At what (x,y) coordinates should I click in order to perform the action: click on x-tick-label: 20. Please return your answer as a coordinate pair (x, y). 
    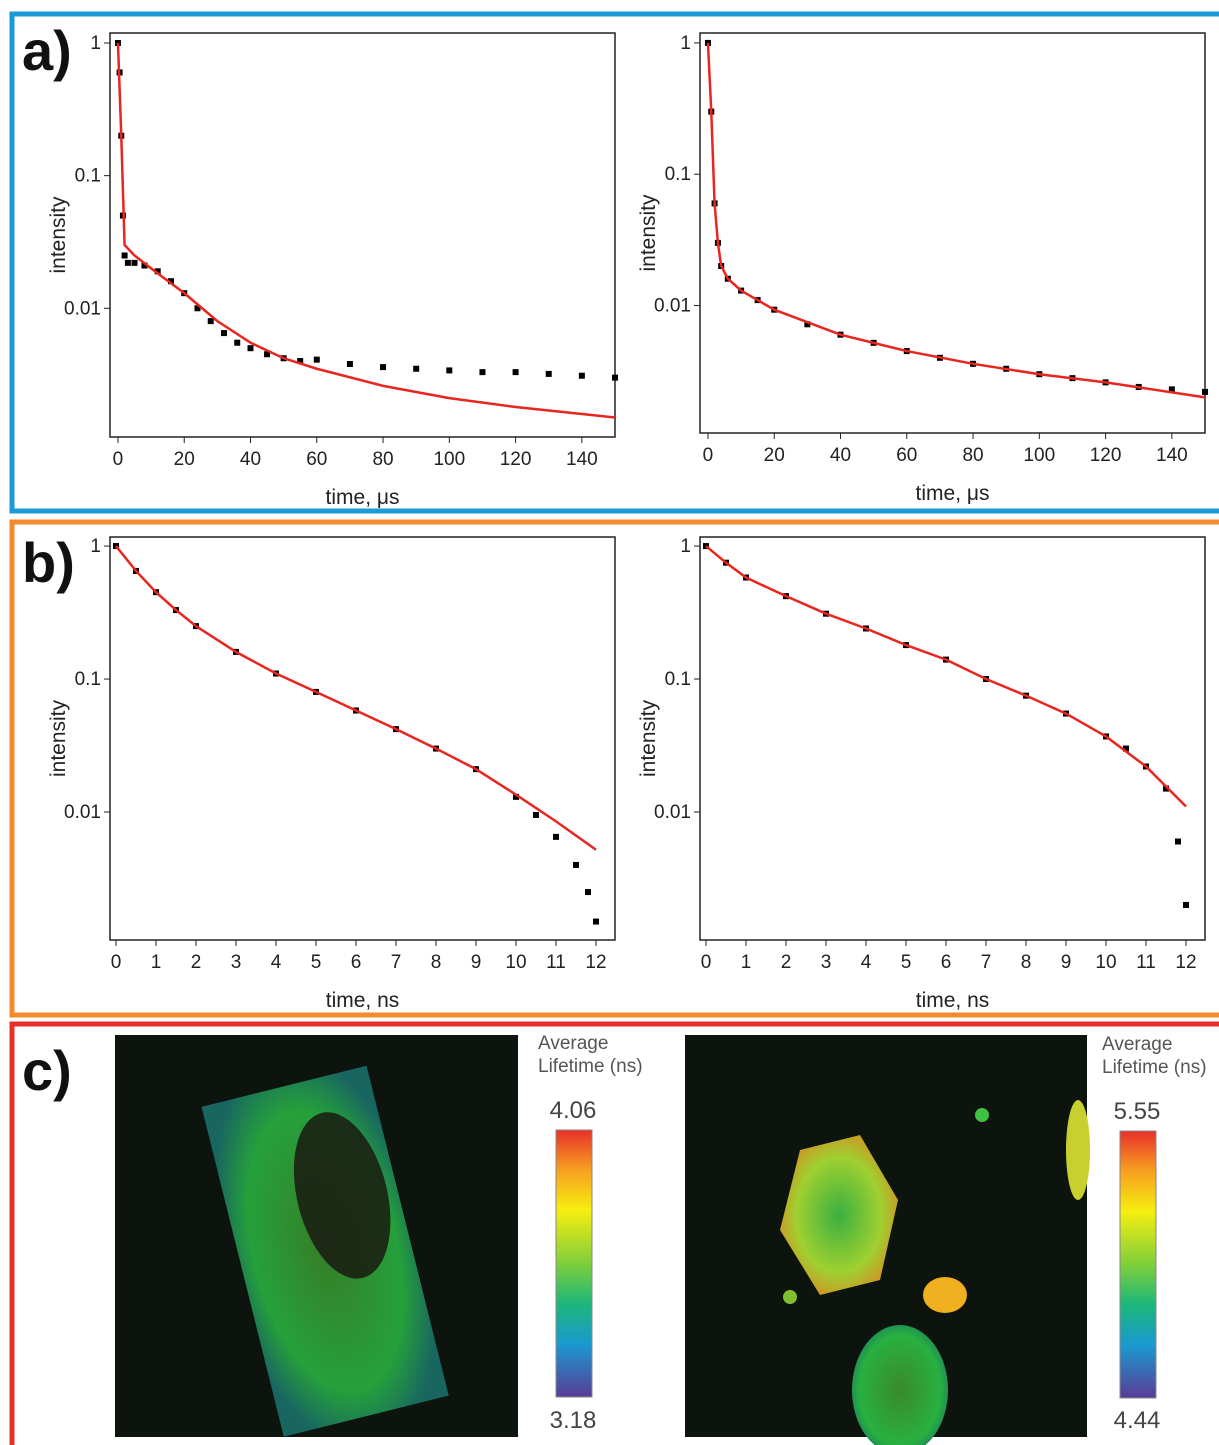
    Looking at the image, I should click on (774, 455).